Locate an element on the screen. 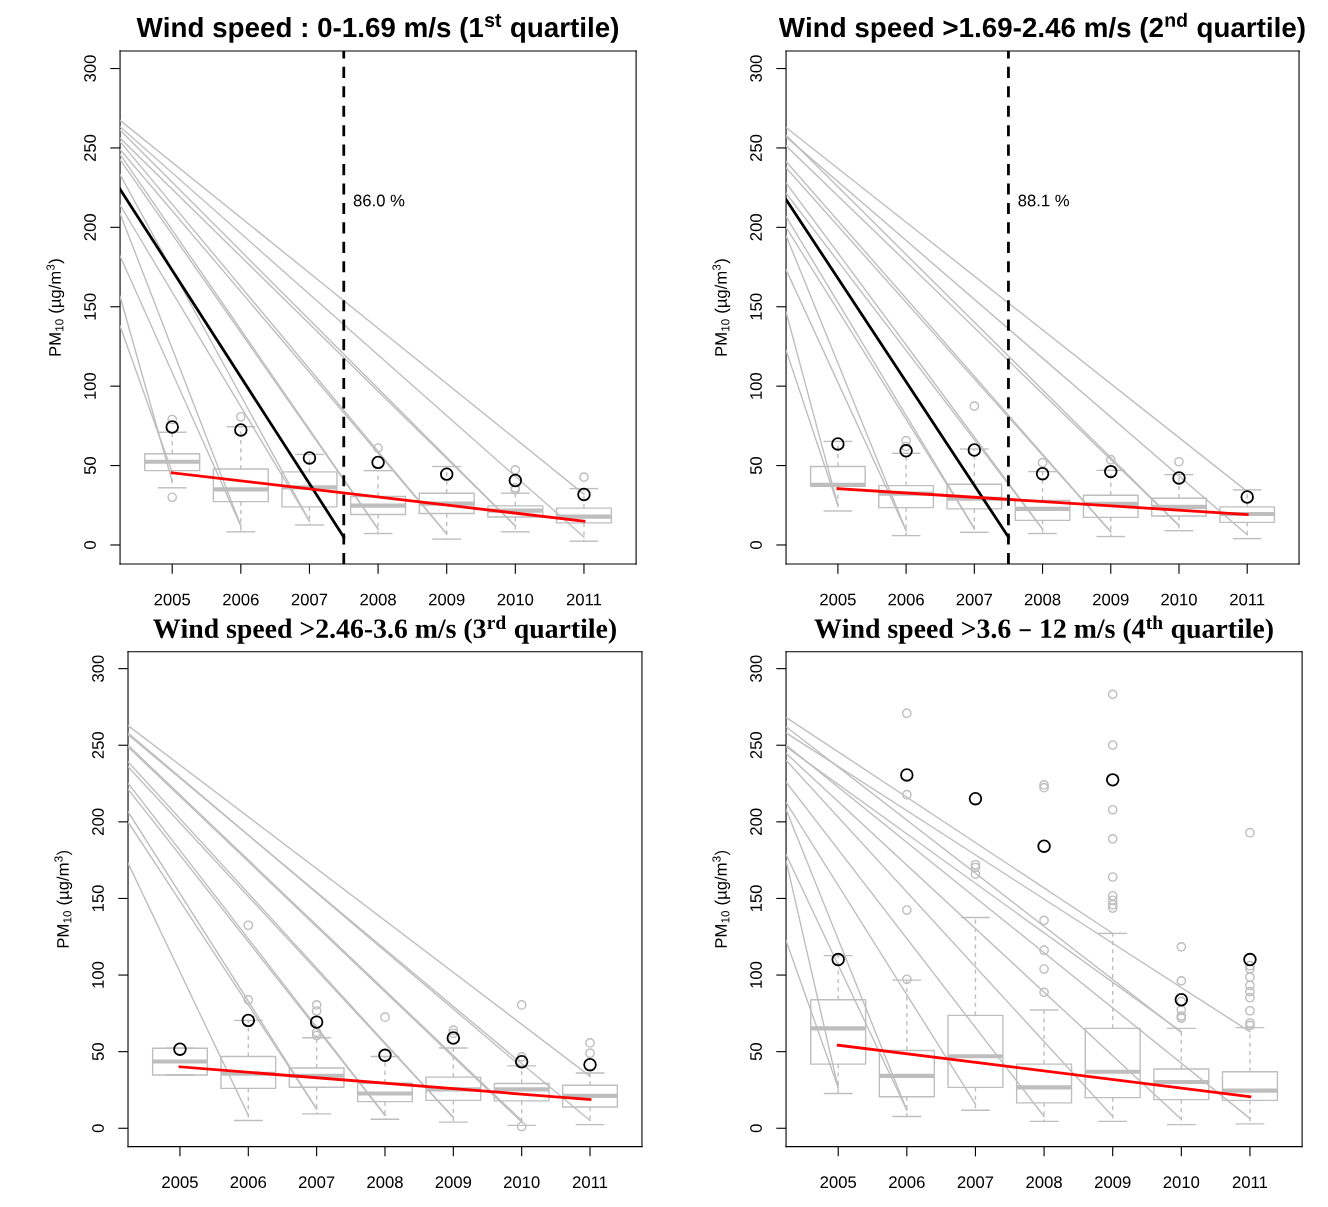  annotation: 88.1 % is located at coordinates (1043, 200).